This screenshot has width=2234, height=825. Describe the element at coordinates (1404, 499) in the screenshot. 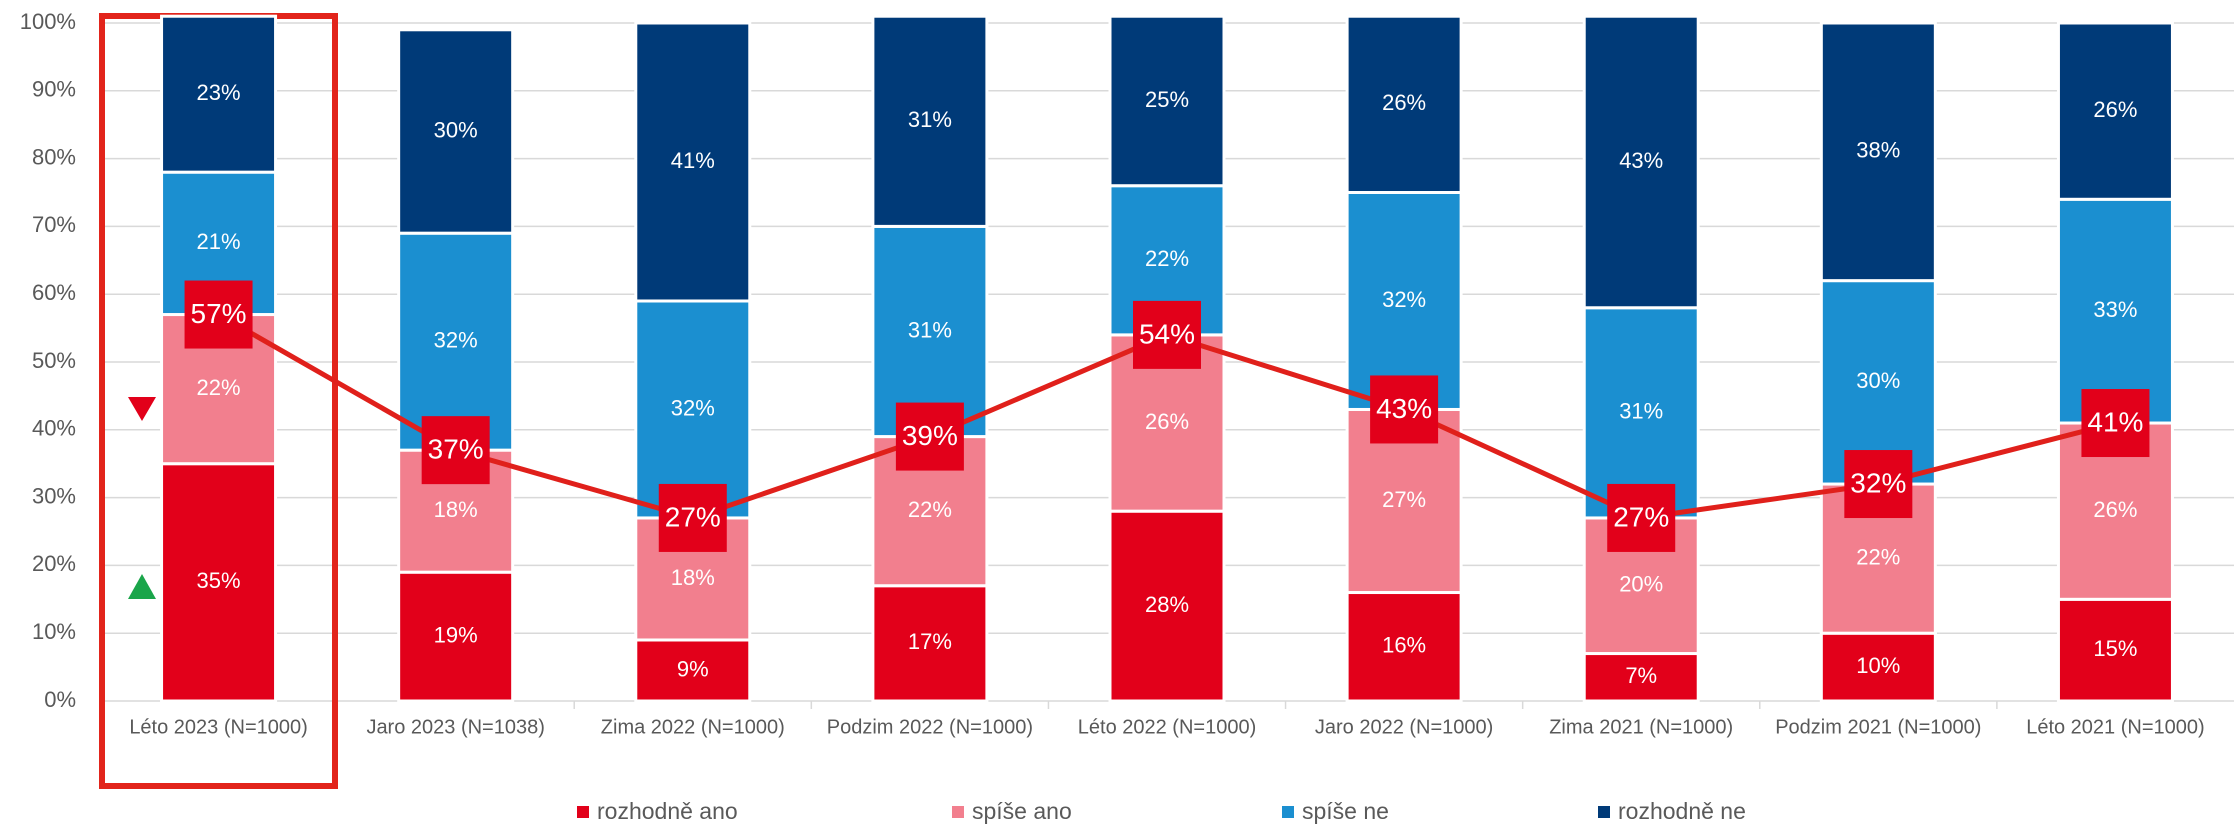

I see `data-label: 27%` at that location.